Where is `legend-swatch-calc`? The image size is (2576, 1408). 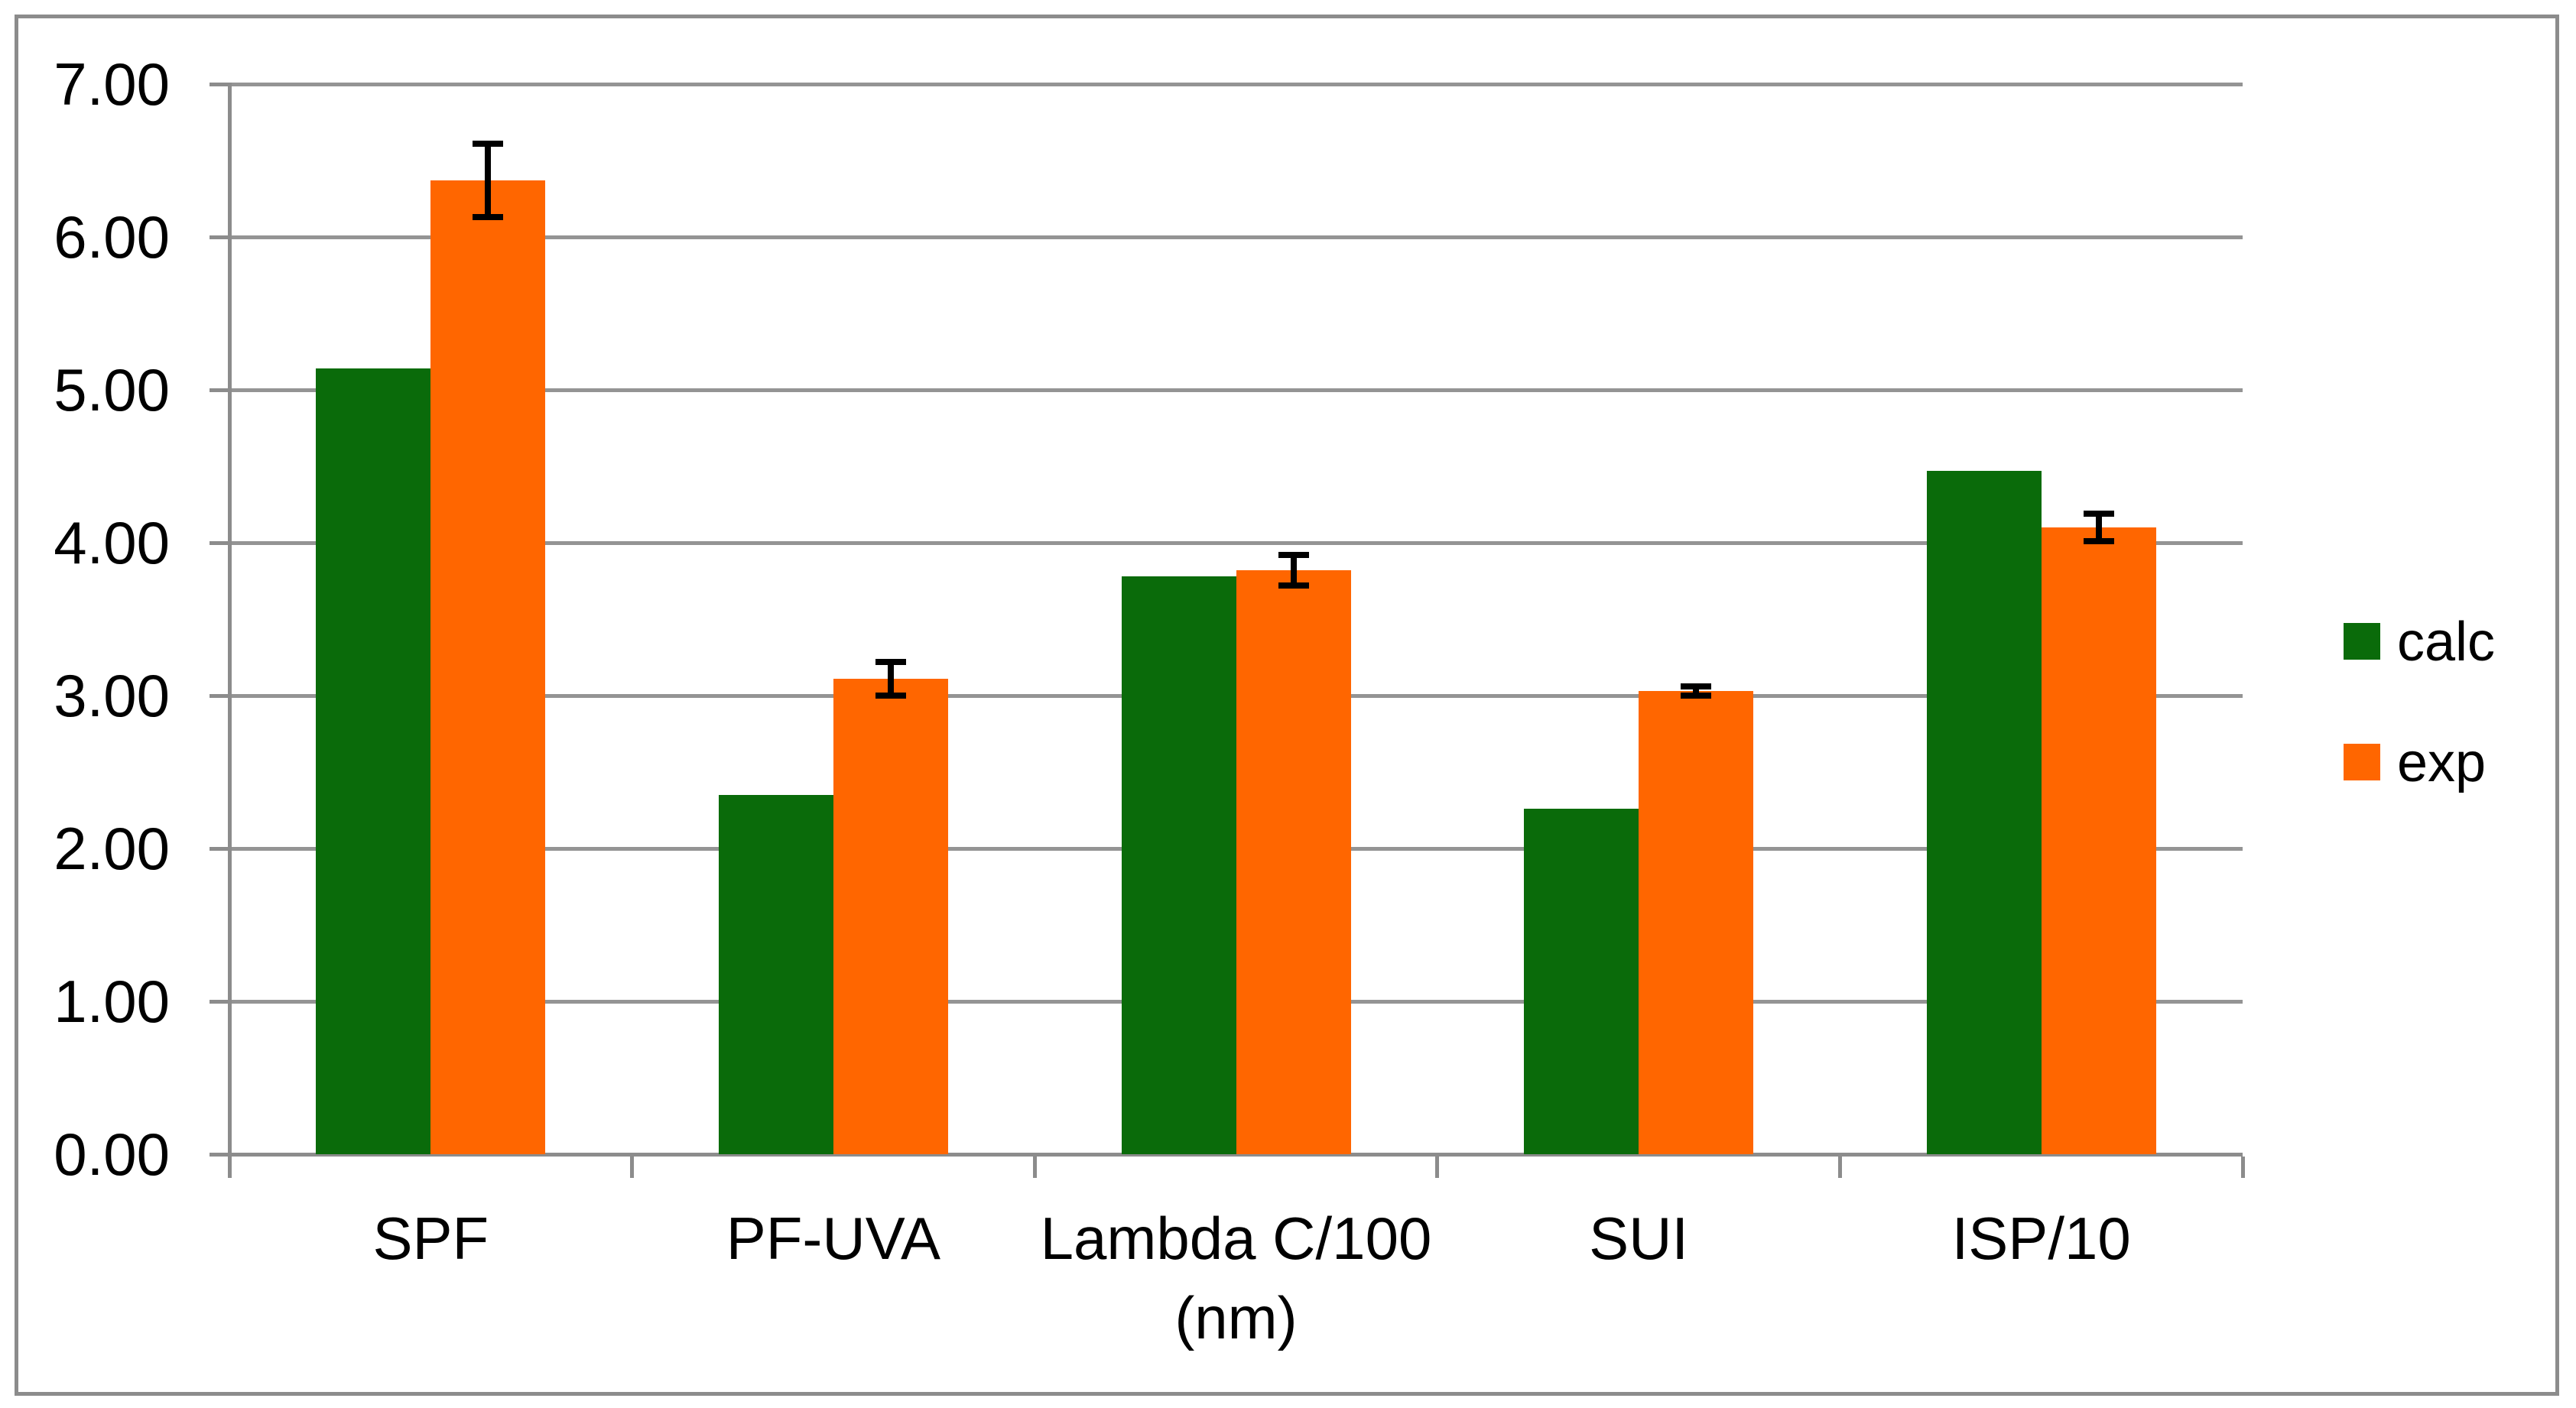
legend-swatch-calc is located at coordinates (2362, 641).